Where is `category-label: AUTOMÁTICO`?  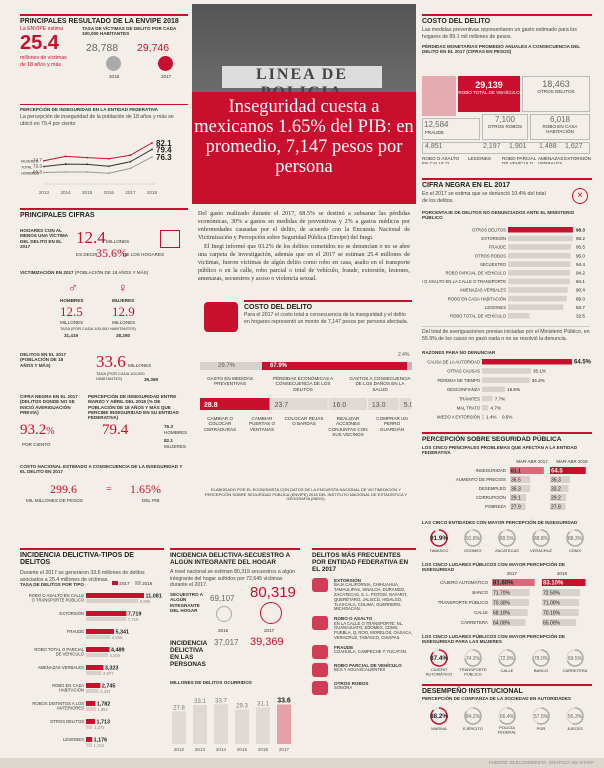 category-label: AUTOMÁTICO is located at coordinates (439, 674).